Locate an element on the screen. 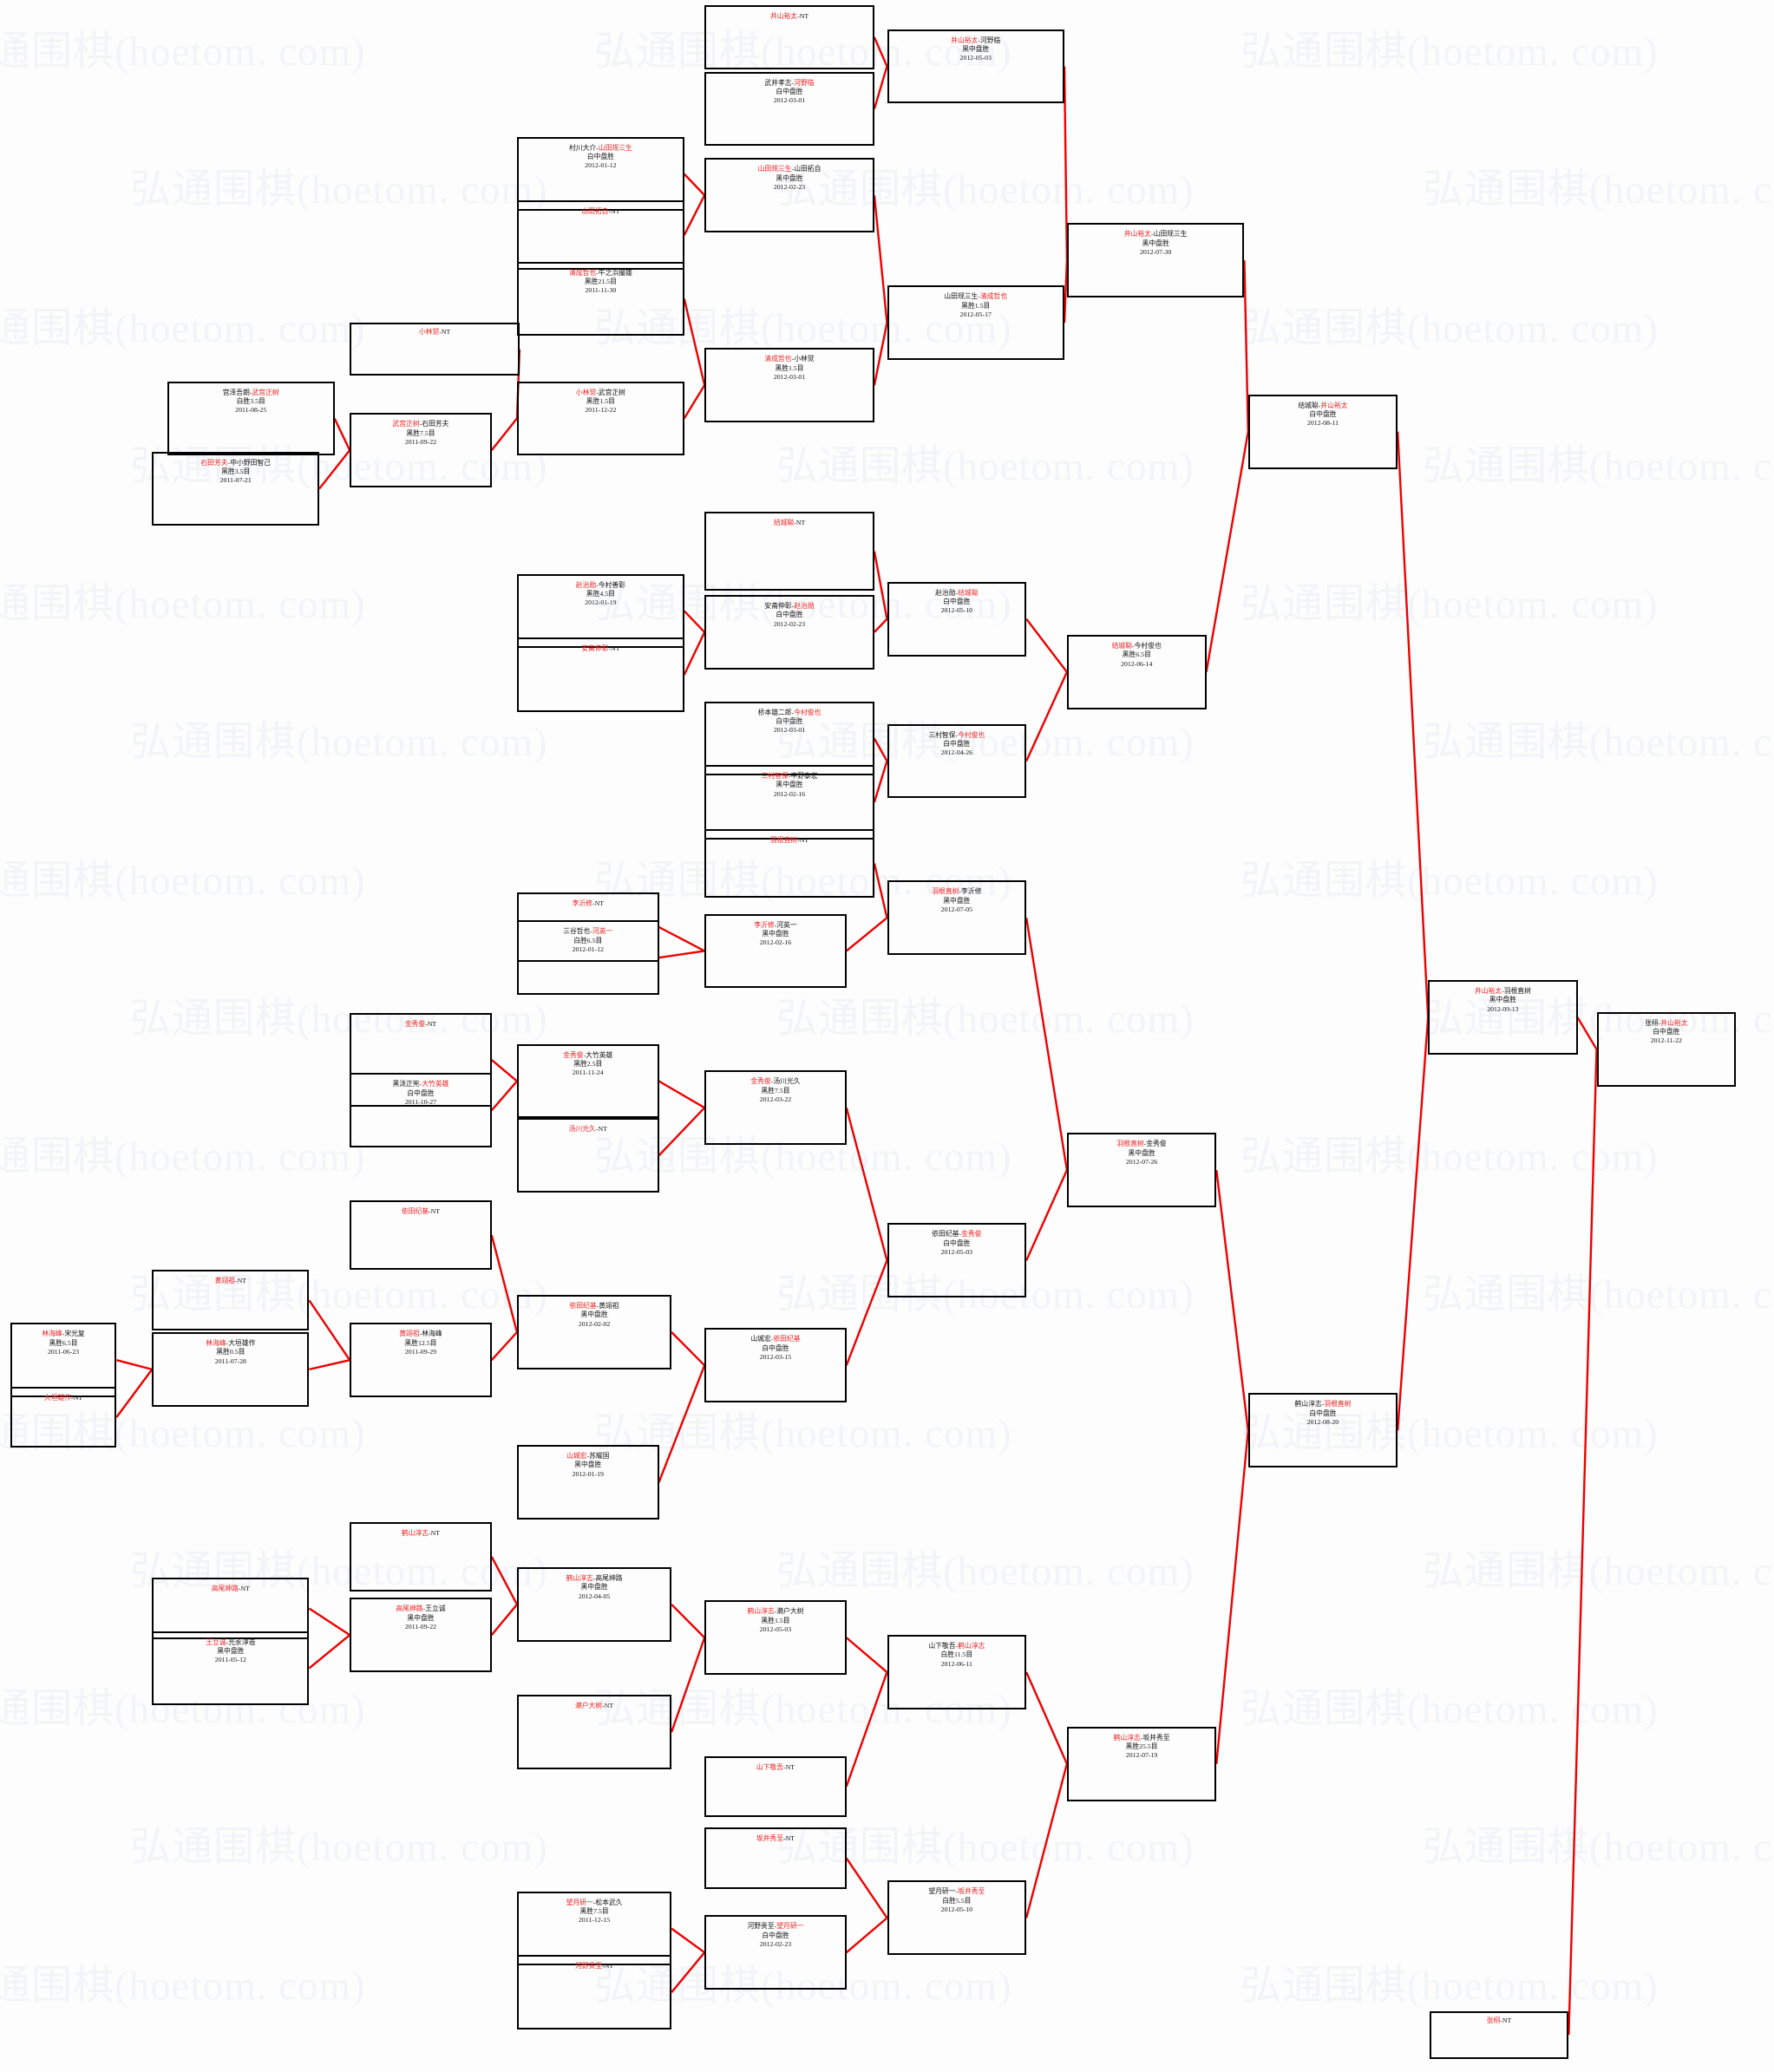 The width and height of the screenshot is (1774, 2072). match-box: 金秀俊-大竹英雄 黑胜2.5目 2011-11-24 is located at coordinates (587, 1081).